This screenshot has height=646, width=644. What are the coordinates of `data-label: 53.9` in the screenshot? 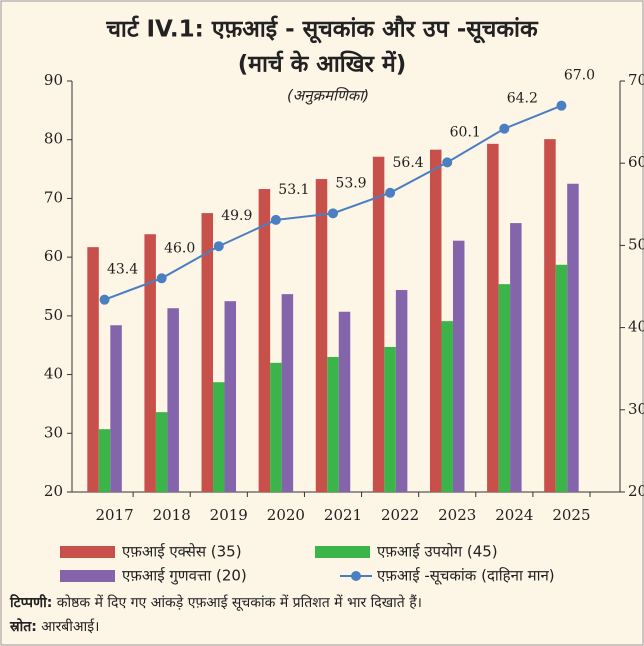 It's located at (350, 183).